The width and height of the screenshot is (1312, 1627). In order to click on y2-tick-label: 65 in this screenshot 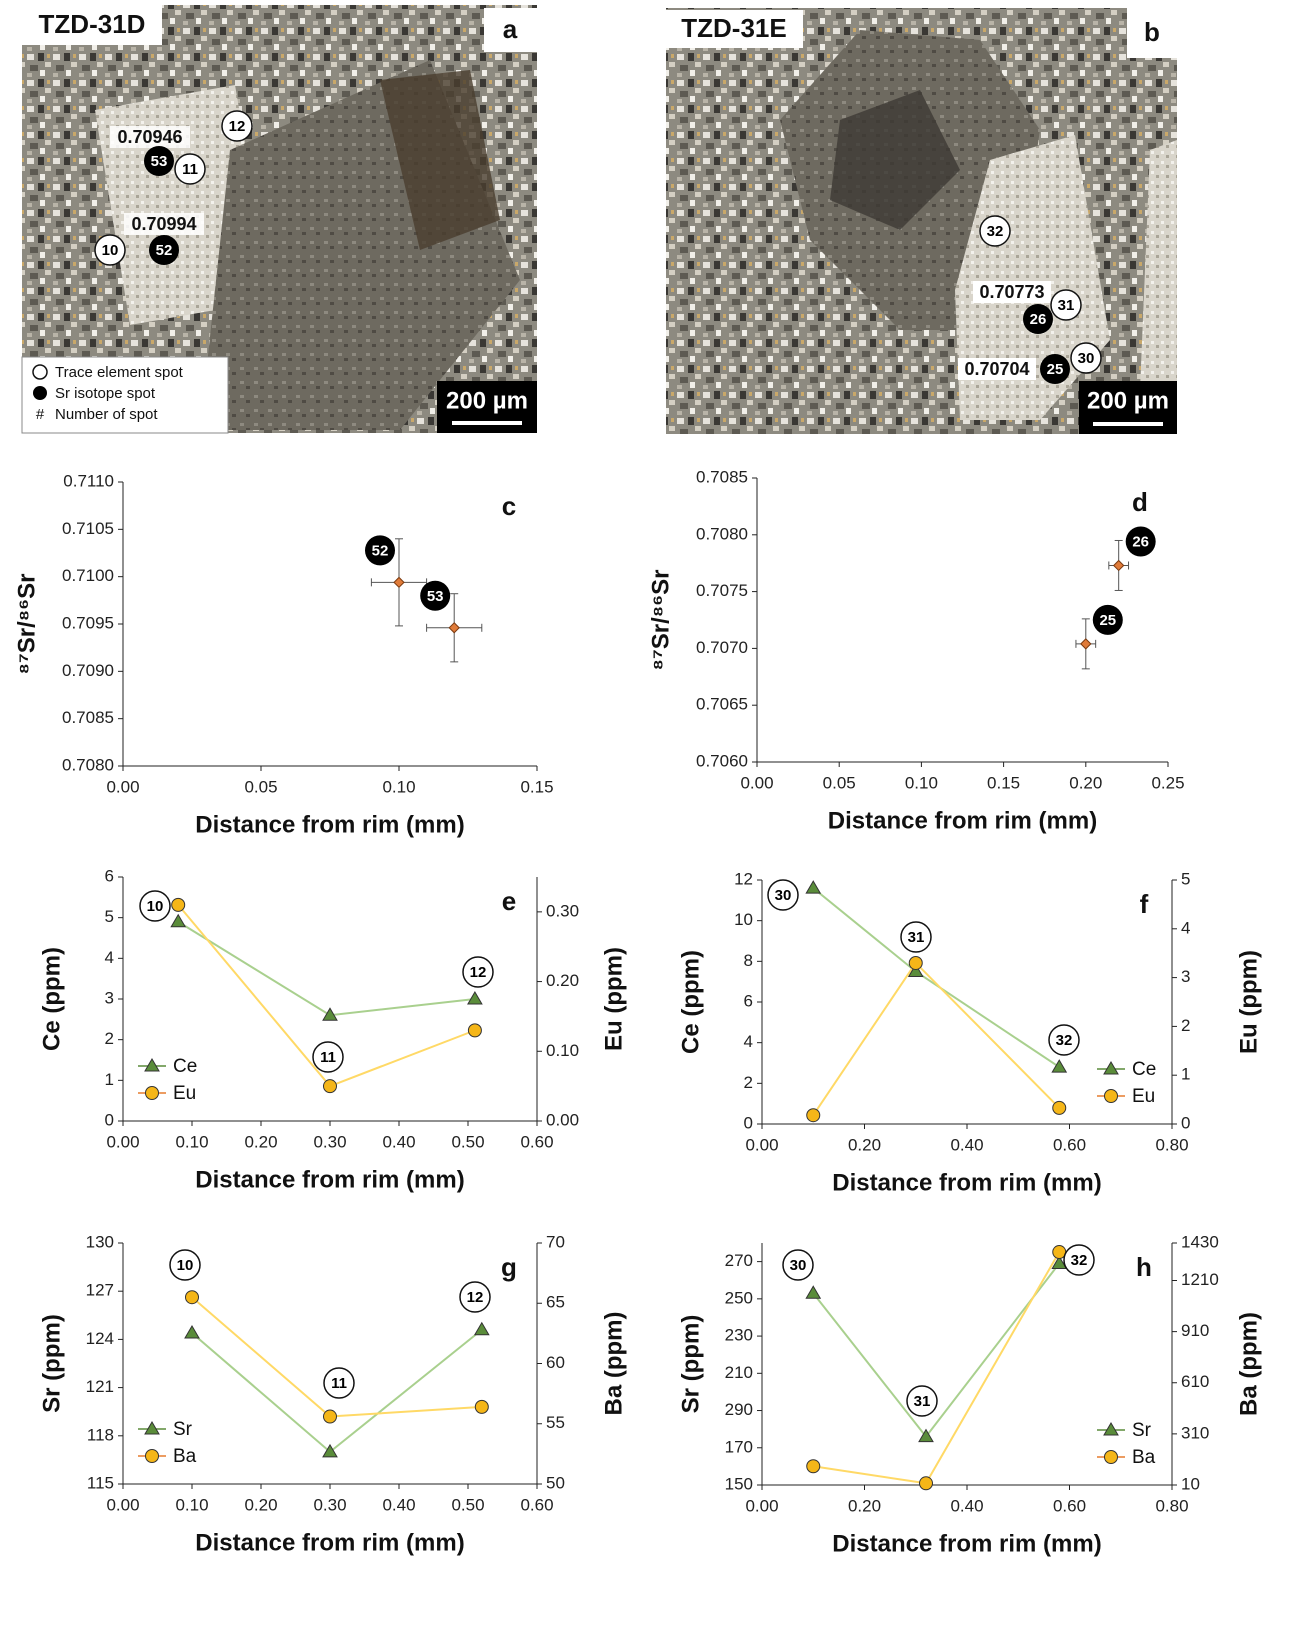, I will do `click(555, 1302)`.